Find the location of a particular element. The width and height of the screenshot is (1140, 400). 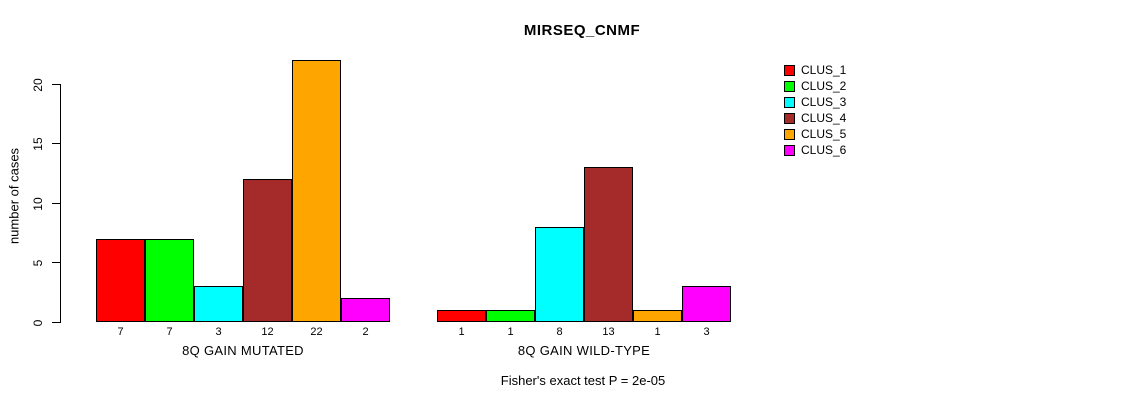

legend-item: CLUS_3 is located at coordinates (815, 102).